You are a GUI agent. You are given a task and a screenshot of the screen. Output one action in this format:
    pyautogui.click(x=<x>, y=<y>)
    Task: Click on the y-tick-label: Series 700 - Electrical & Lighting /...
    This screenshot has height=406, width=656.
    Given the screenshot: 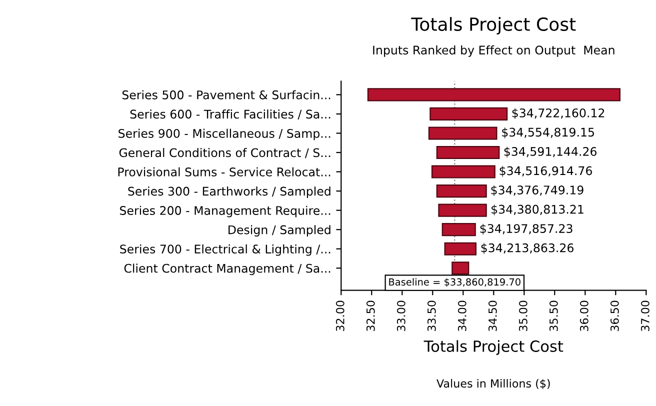 What is the action you would take?
    pyautogui.click(x=225, y=250)
    